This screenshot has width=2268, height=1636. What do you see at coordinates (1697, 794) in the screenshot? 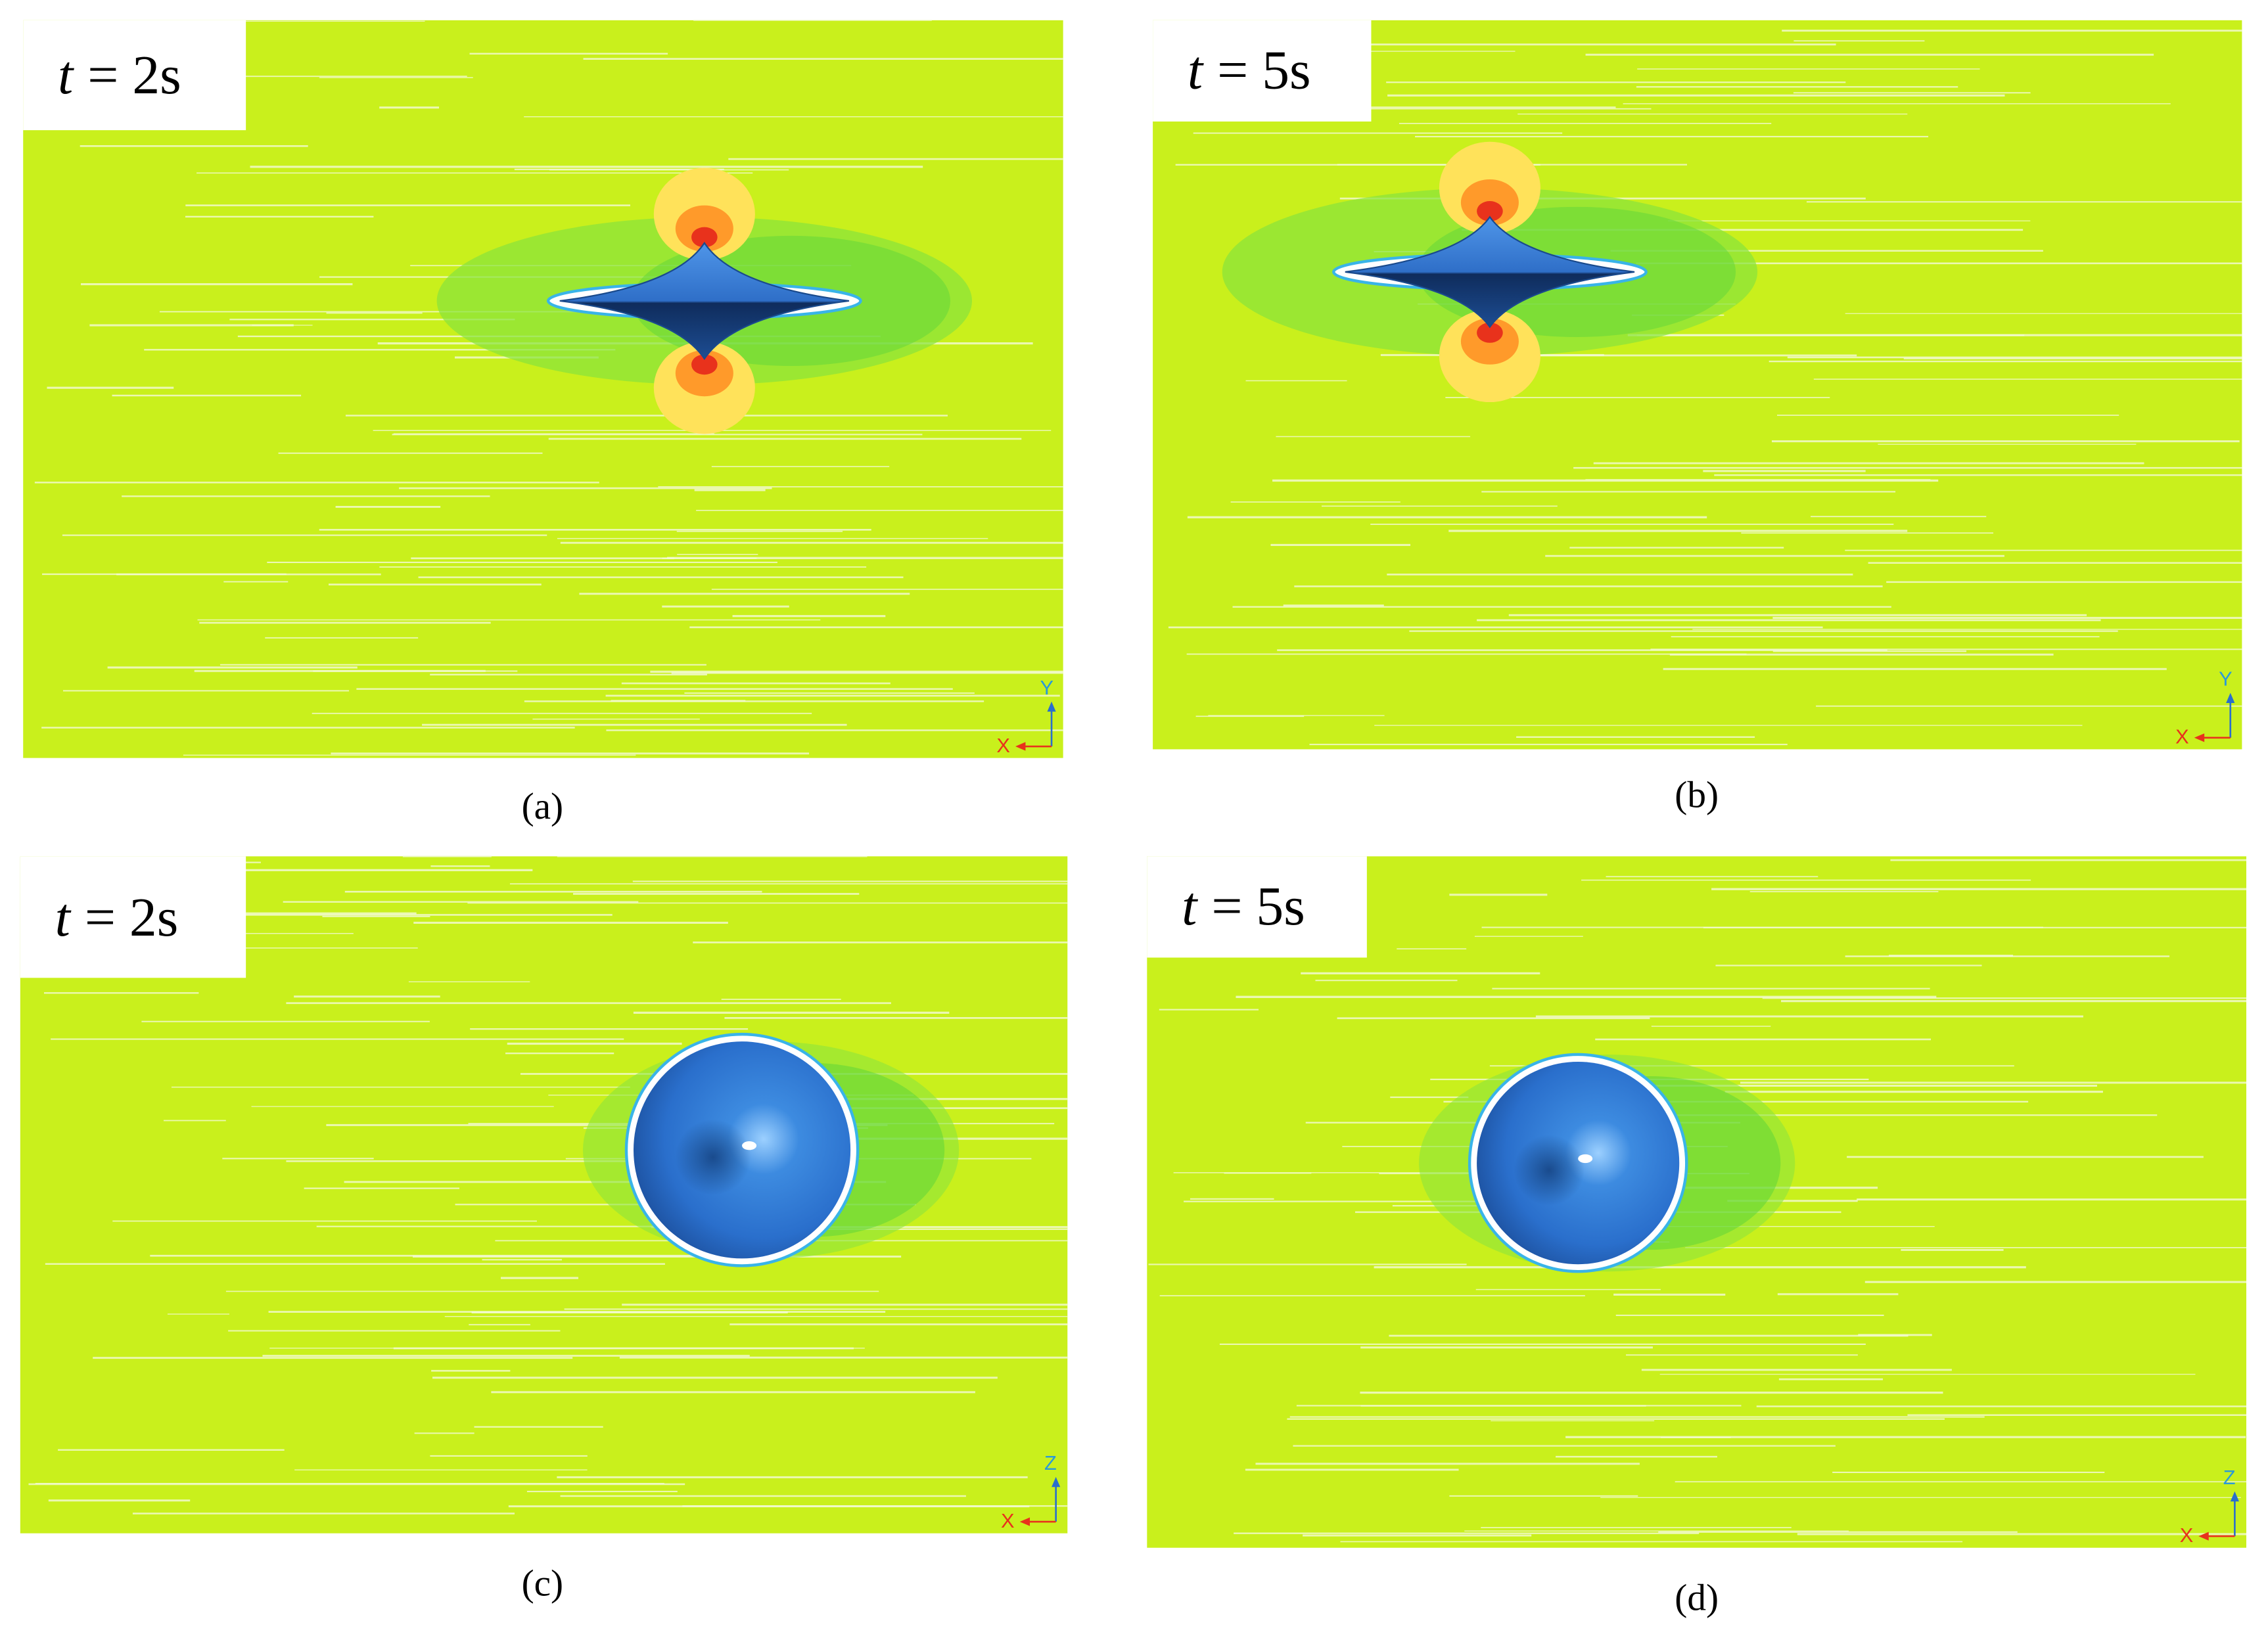
I see `caption: (b)` at bounding box center [1697, 794].